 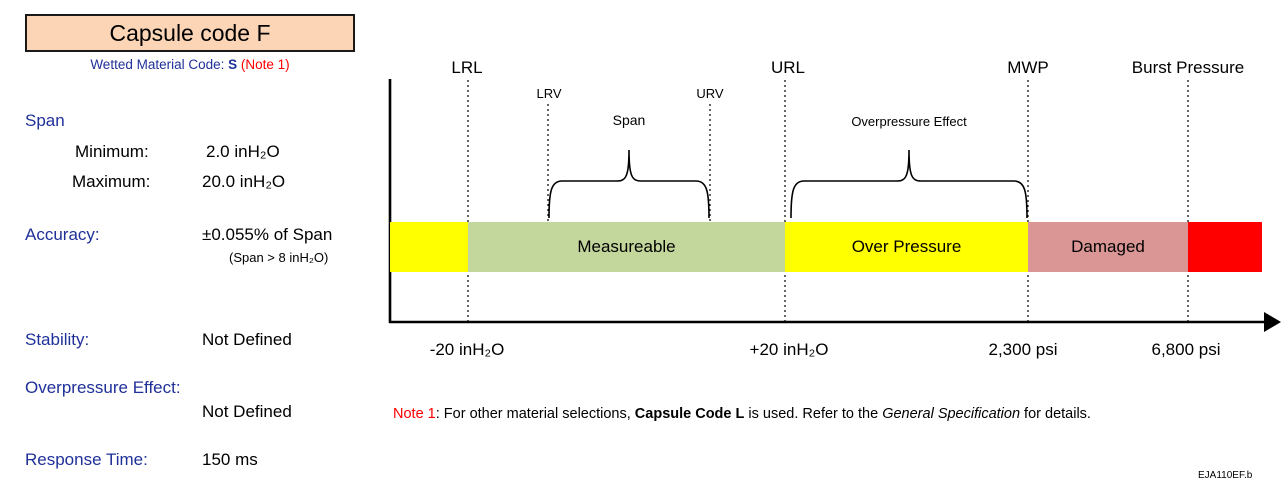 What do you see at coordinates (467, 349) in the screenshot?
I see `axis-value-minus-20: -20 inH₂O` at bounding box center [467, 349].